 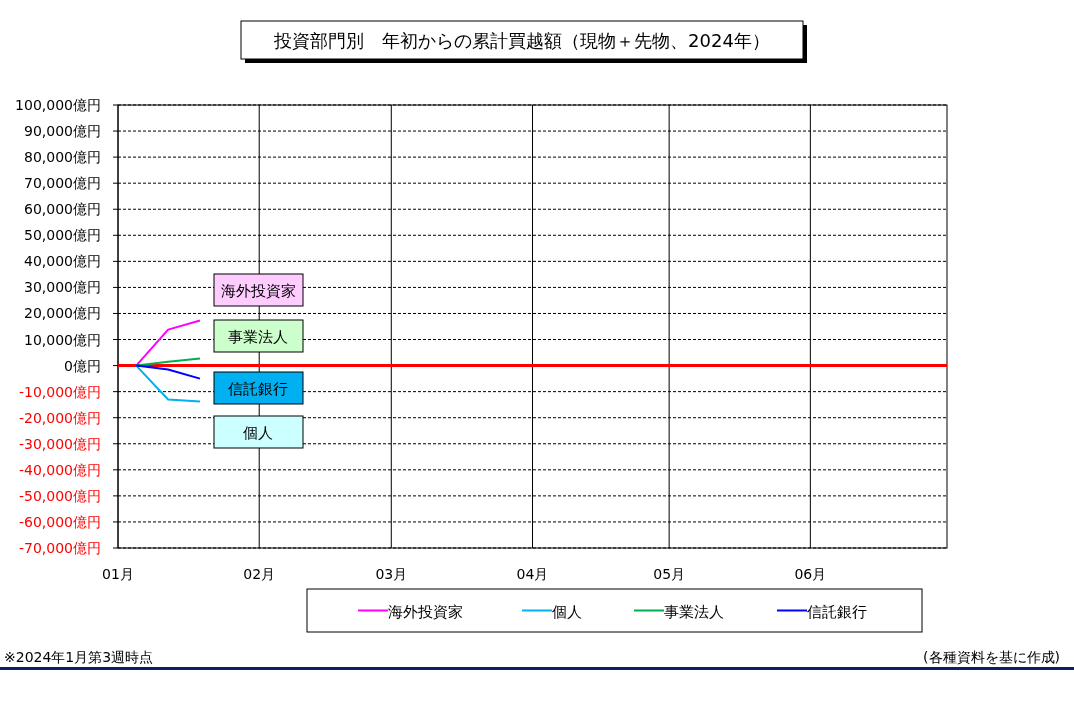 I want to click on legend-label: 信託銀行, so click(x=837, y=611).